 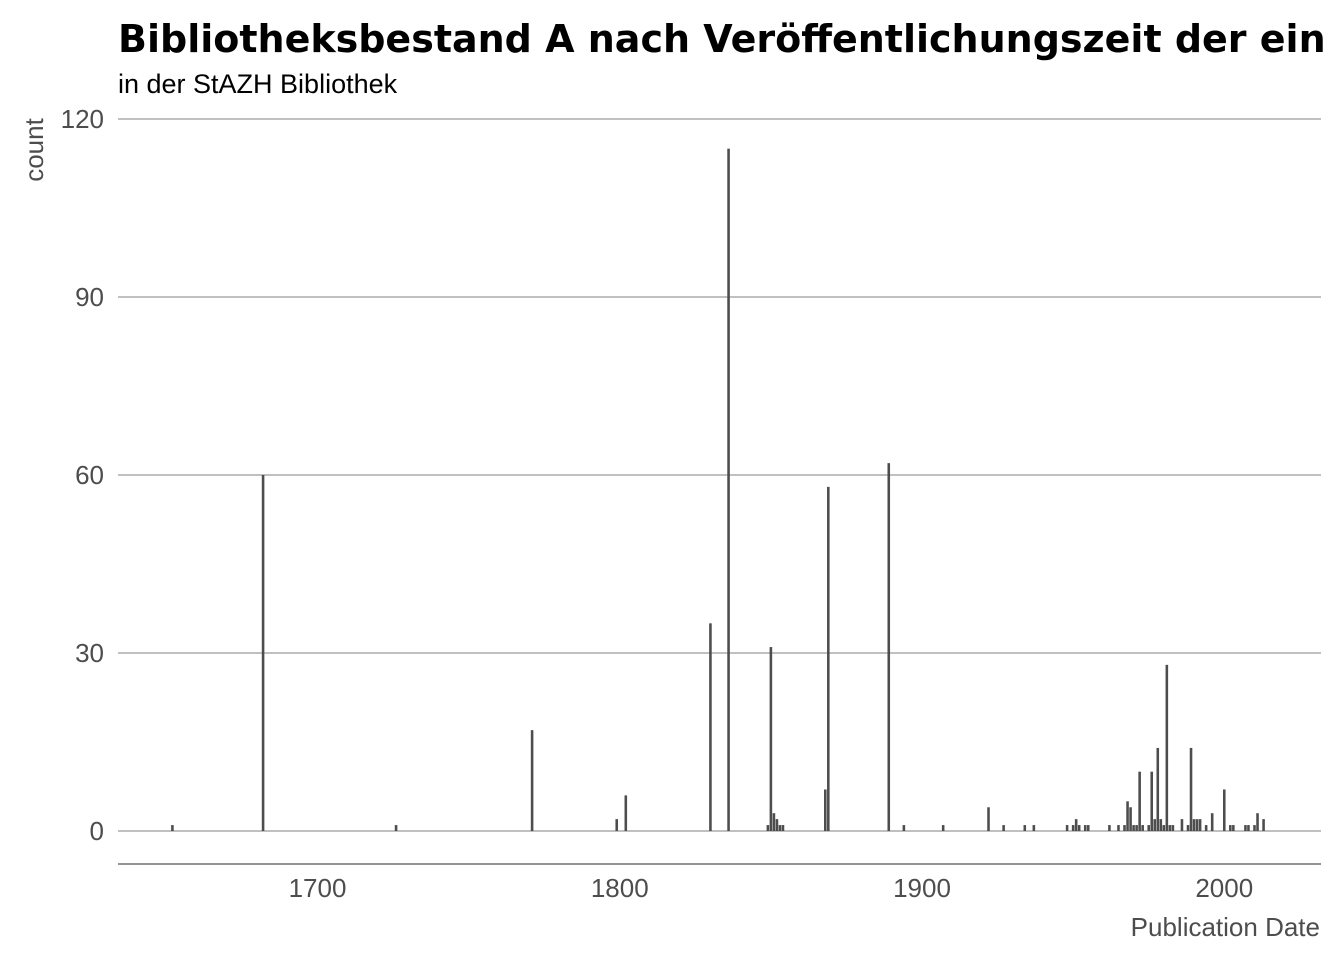 What do you see at coordinates (1225, 927) in the screenshot?
I see `x-axis-label: Publication Date` at bounding box center [1225, 927].